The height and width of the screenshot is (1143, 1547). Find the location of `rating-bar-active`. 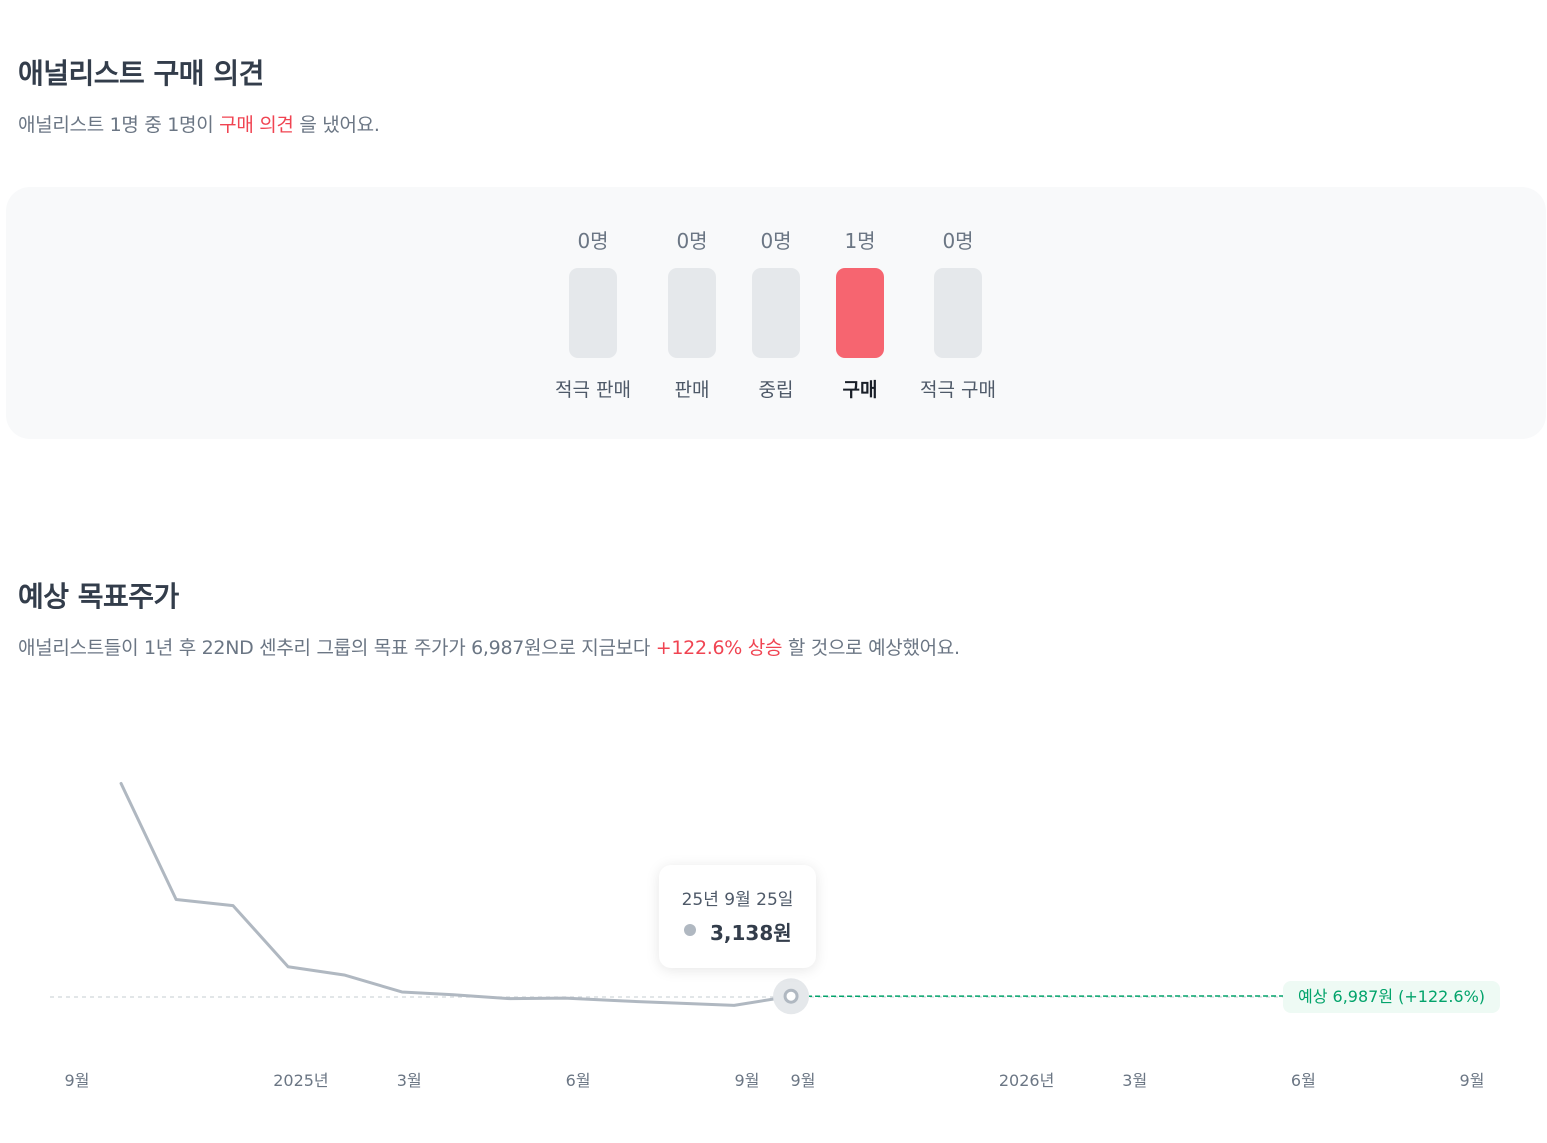

rating-bar-active is located at coordinates (860, 313).